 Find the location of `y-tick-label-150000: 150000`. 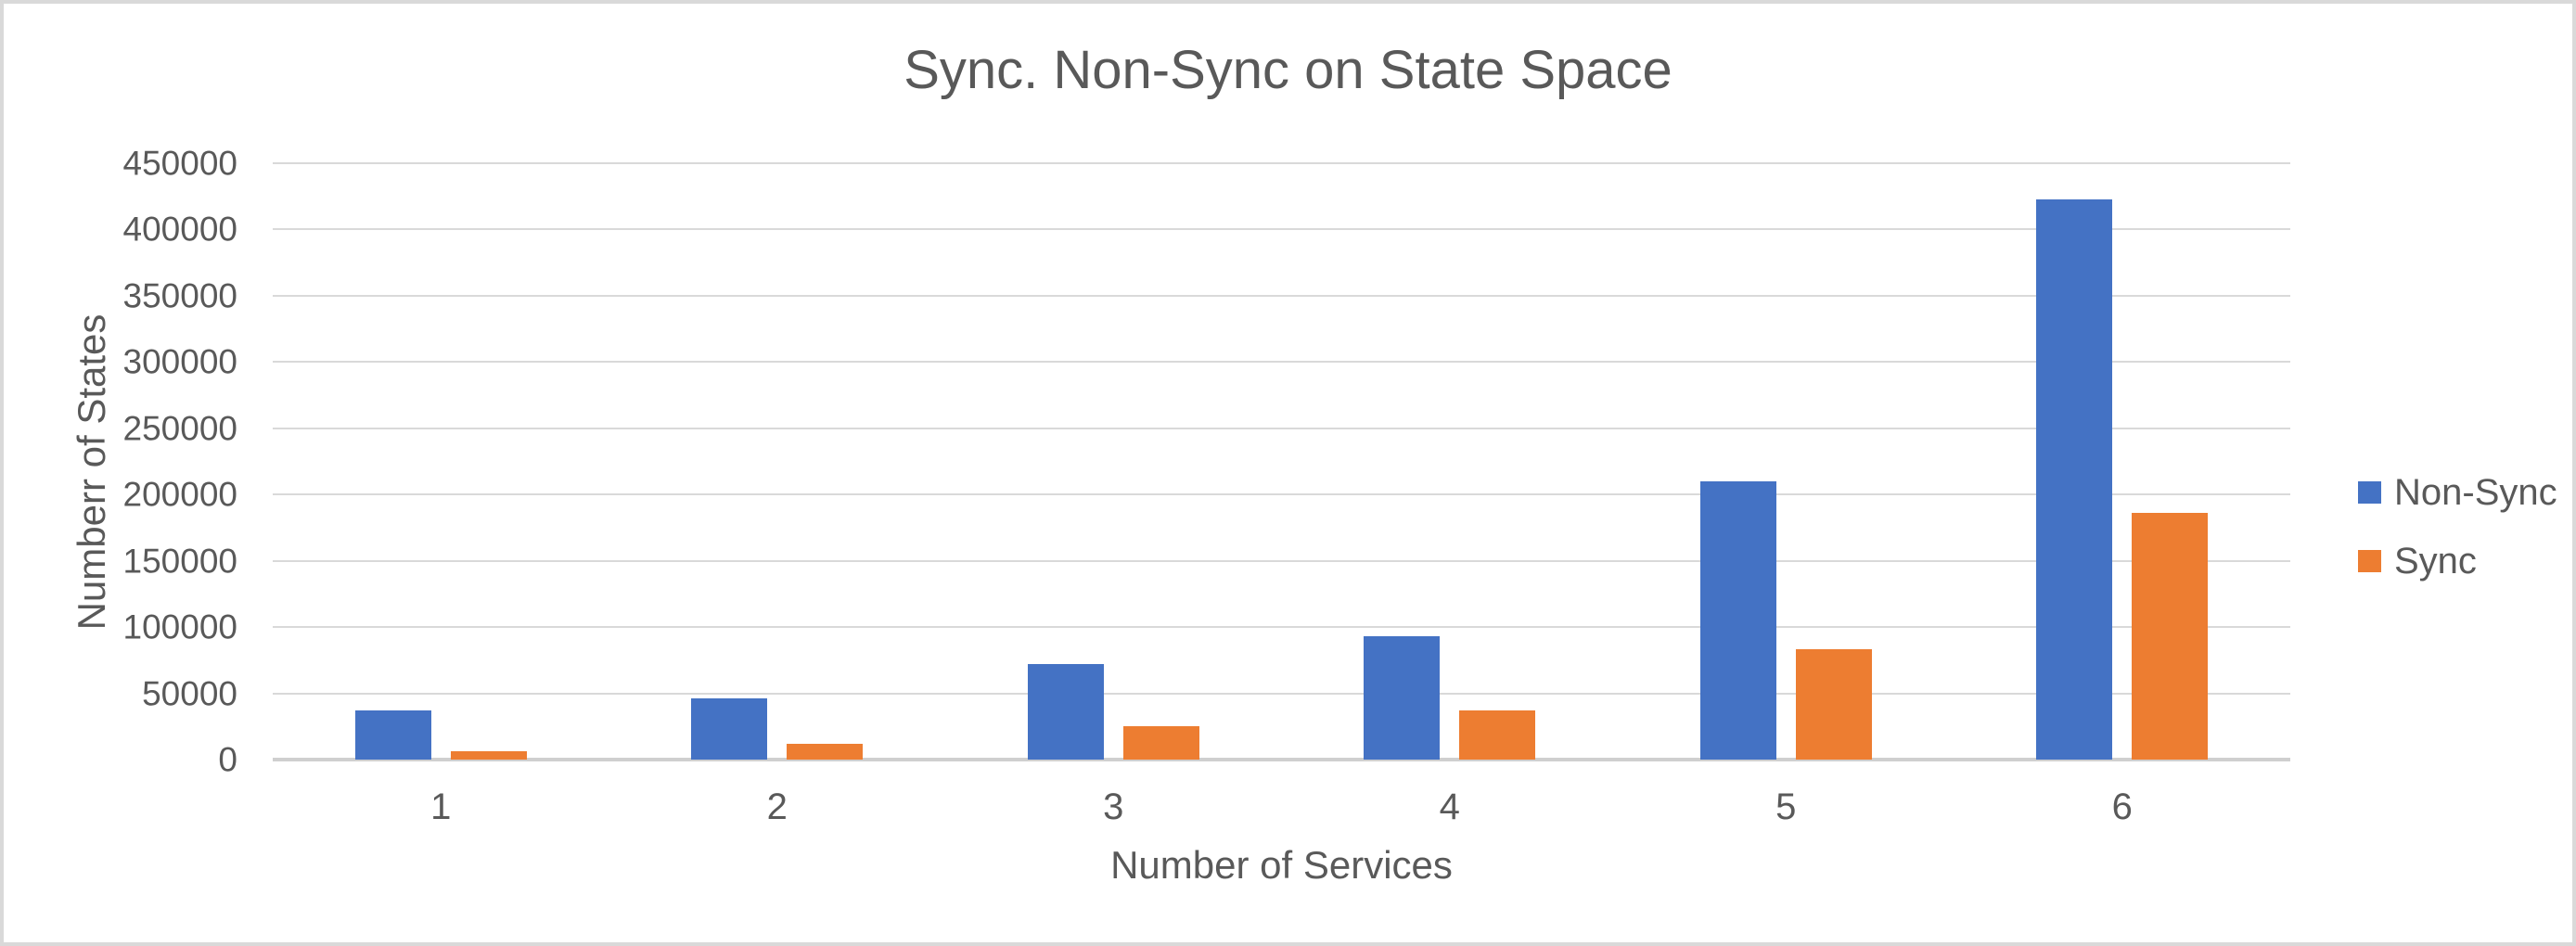

y-tick-label-150000: 150000 is located at coordinates (179, 561).